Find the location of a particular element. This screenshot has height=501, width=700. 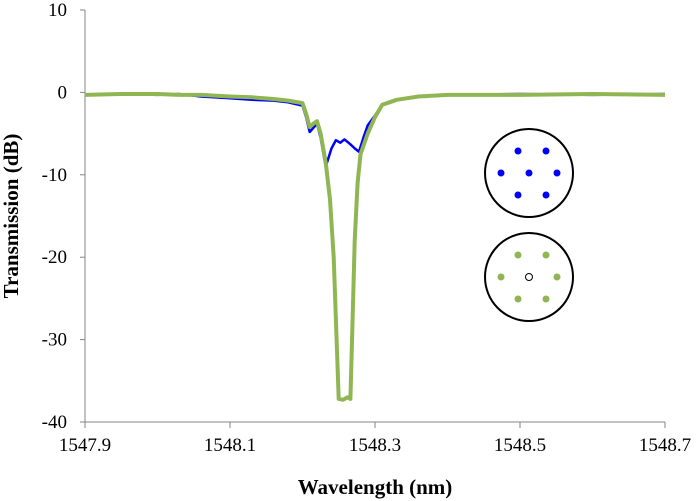

x-tick-label: 1547.9 is located at coordinates (85, 445).